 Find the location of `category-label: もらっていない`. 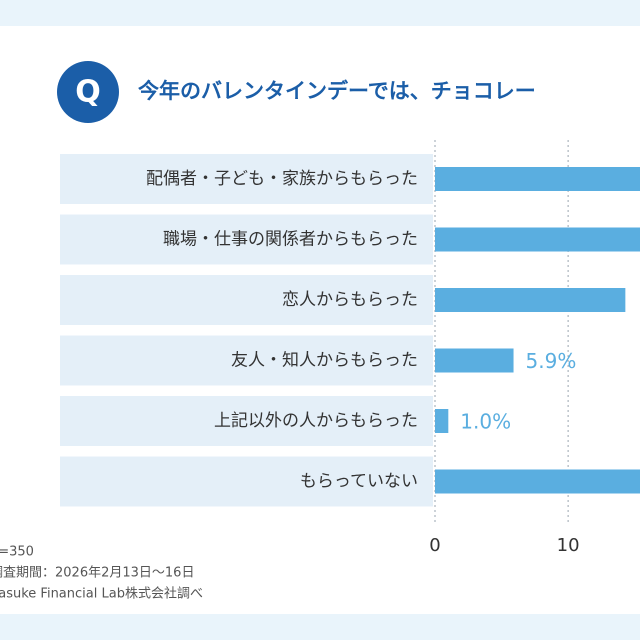

category-label: もらっていない is located at coordinates (359, 482).